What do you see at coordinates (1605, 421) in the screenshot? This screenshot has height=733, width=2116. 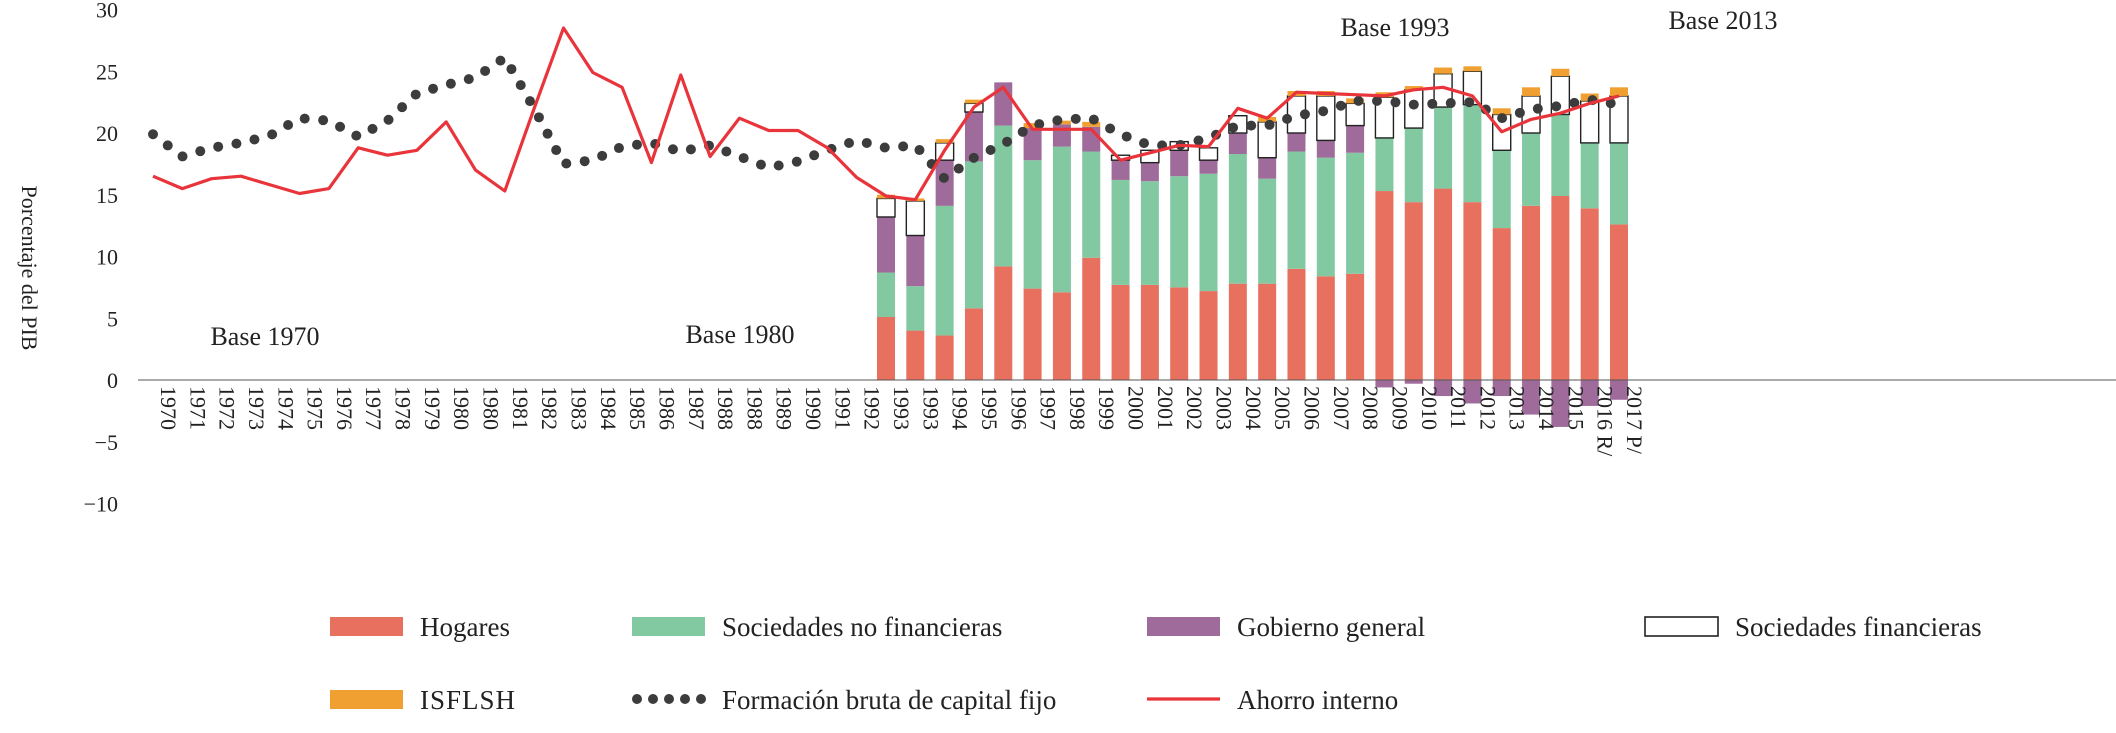 I see `x-tick-label: 2016 R/` at bounding box center [1605, 421].